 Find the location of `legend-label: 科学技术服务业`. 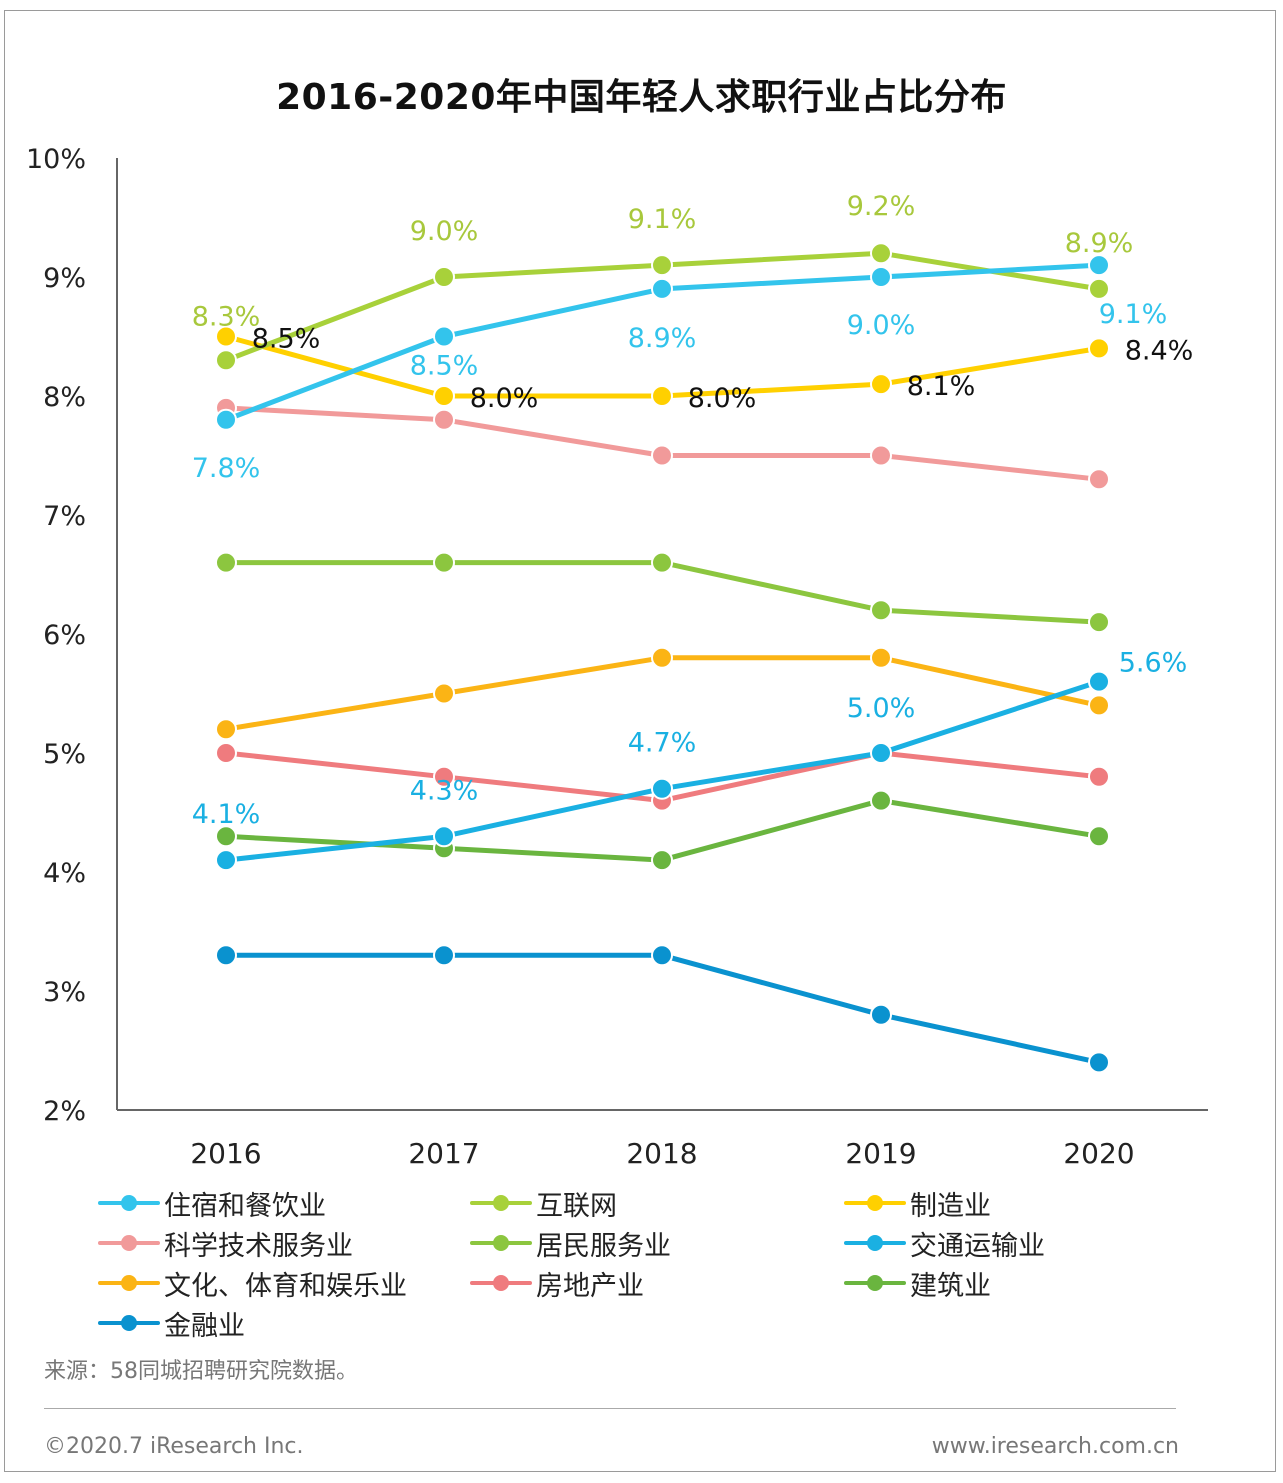

legend-label: 科学技术服务业 is located at coordinates (258, 1246).